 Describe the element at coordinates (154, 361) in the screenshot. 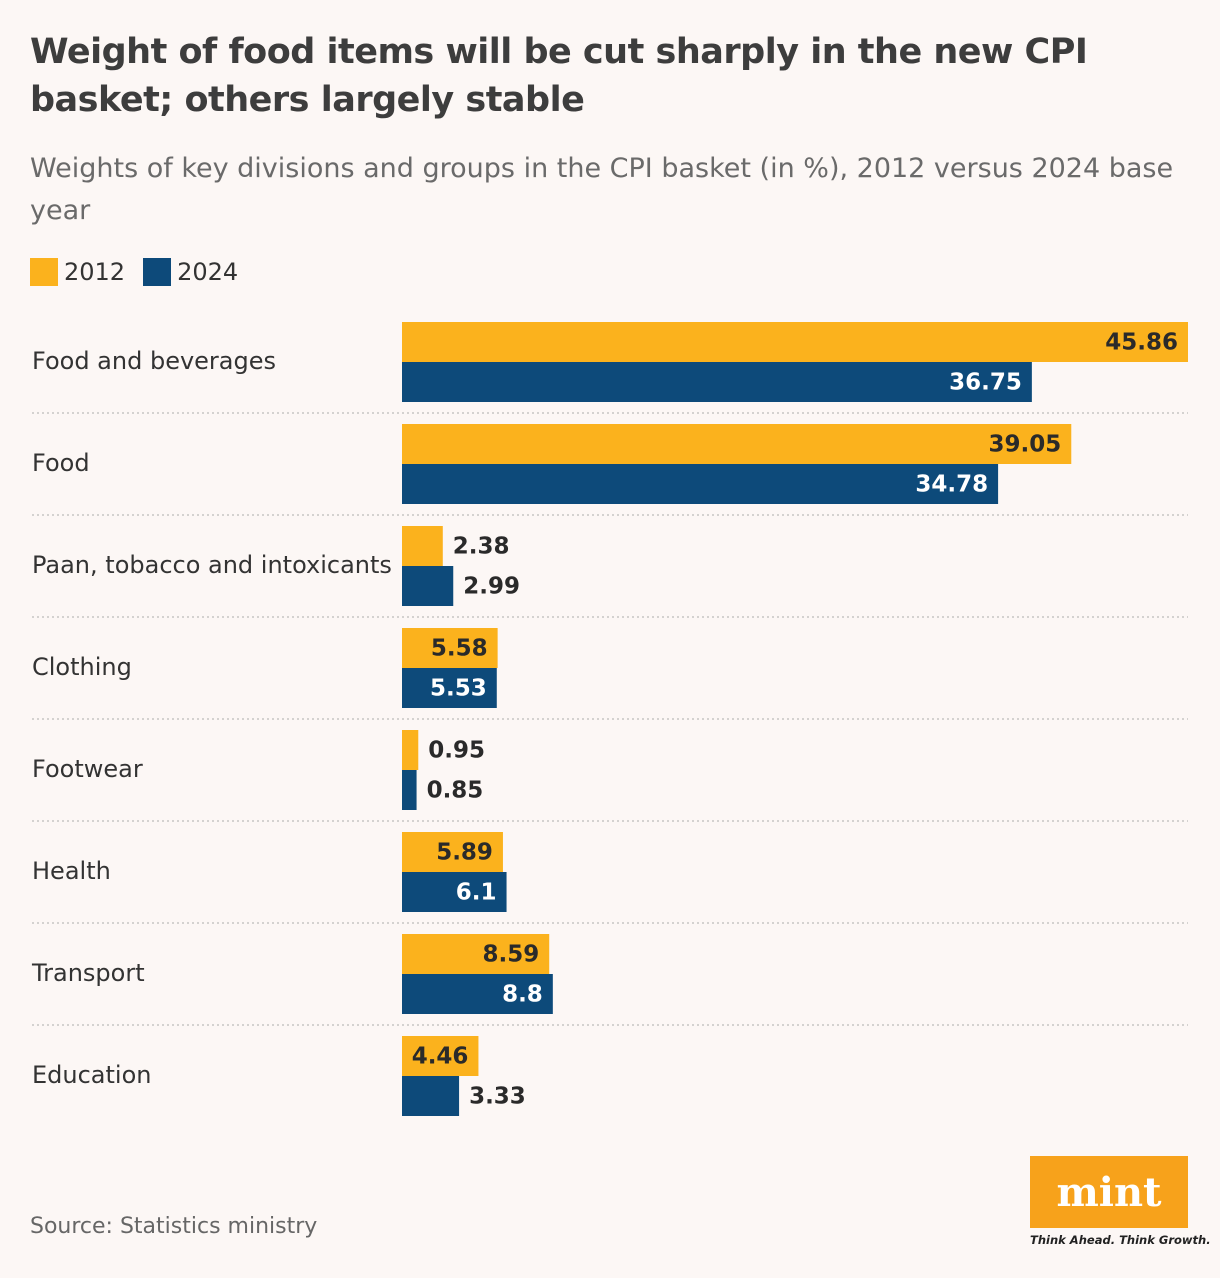

I see `category-label: Food and beverages` at that location.